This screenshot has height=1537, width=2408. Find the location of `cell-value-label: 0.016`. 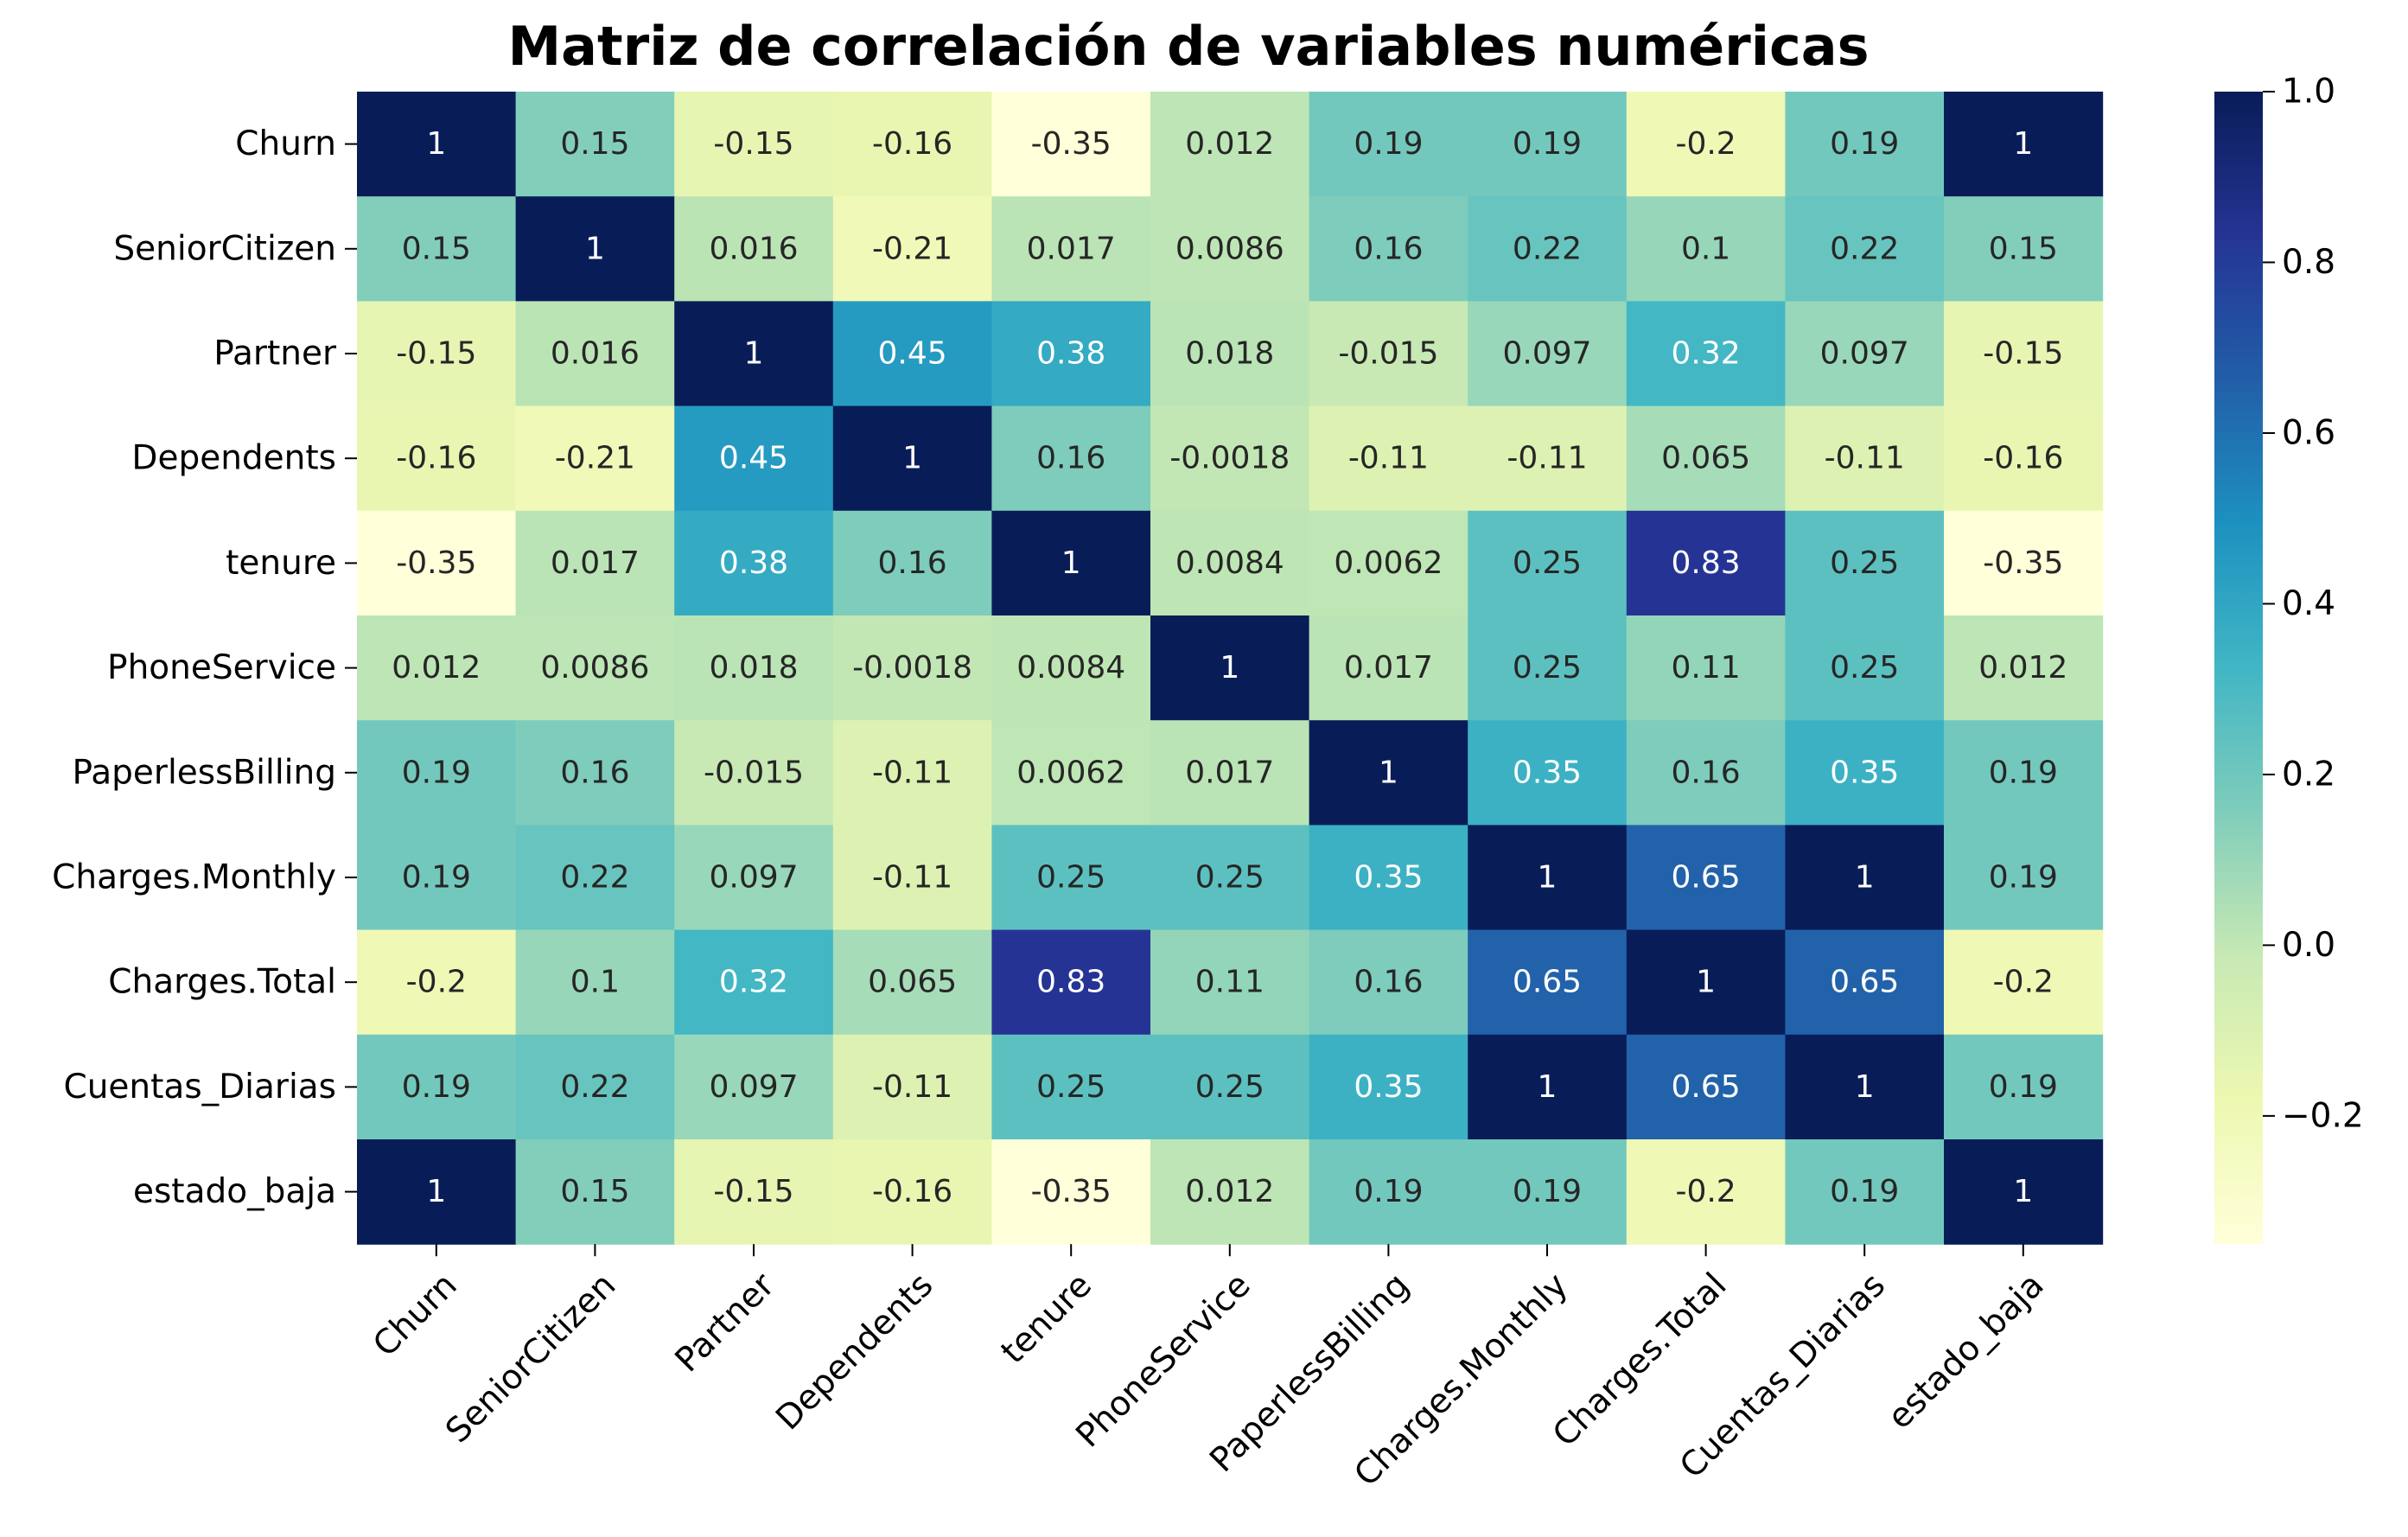

cell-value-label: 0.016 is located at coordinates (753, 248).